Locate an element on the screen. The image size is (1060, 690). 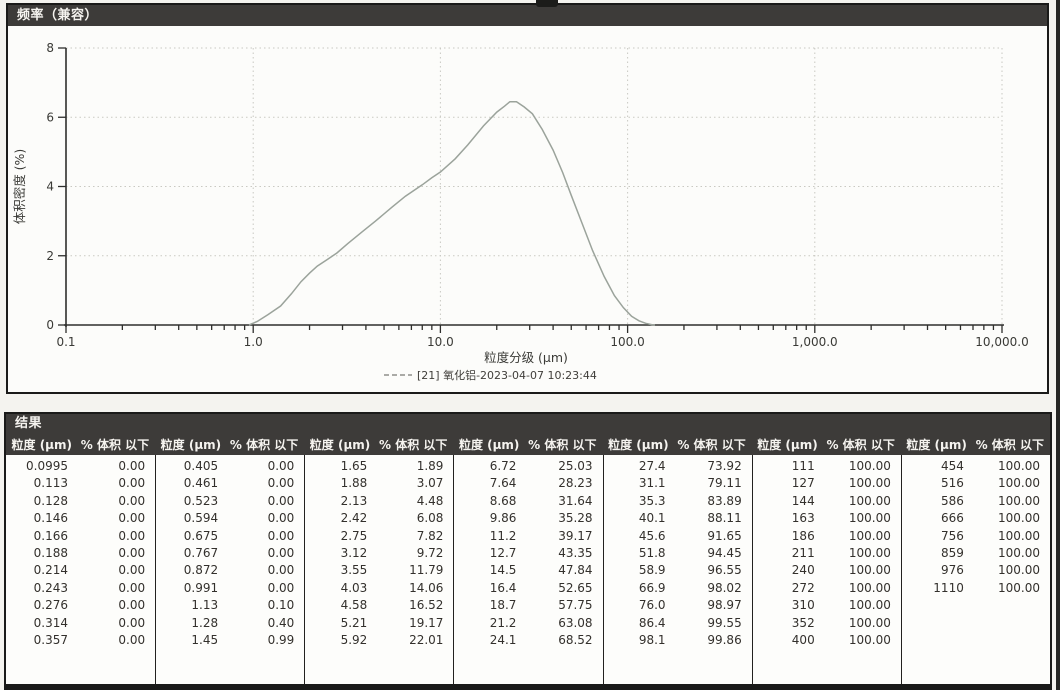
table-row: 0.214 0.00 is located at coordinates (80, 570).